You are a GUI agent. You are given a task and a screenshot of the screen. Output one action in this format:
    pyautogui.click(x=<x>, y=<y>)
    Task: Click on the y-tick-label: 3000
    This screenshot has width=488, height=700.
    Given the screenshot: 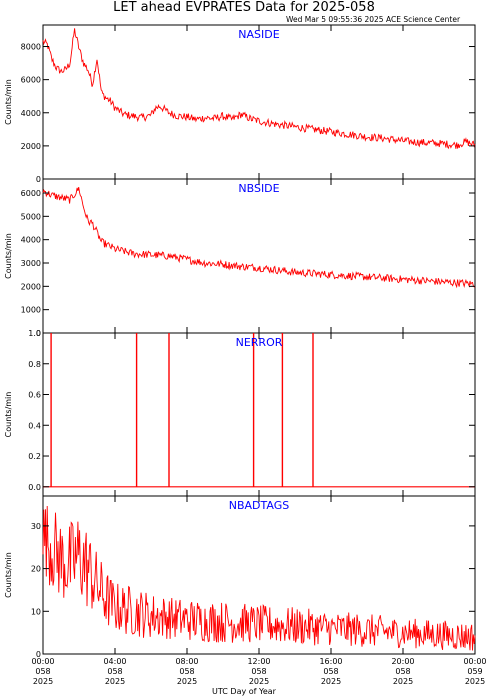 What is the action you would take?
    pyautogui.click(x=31, y=263)
    